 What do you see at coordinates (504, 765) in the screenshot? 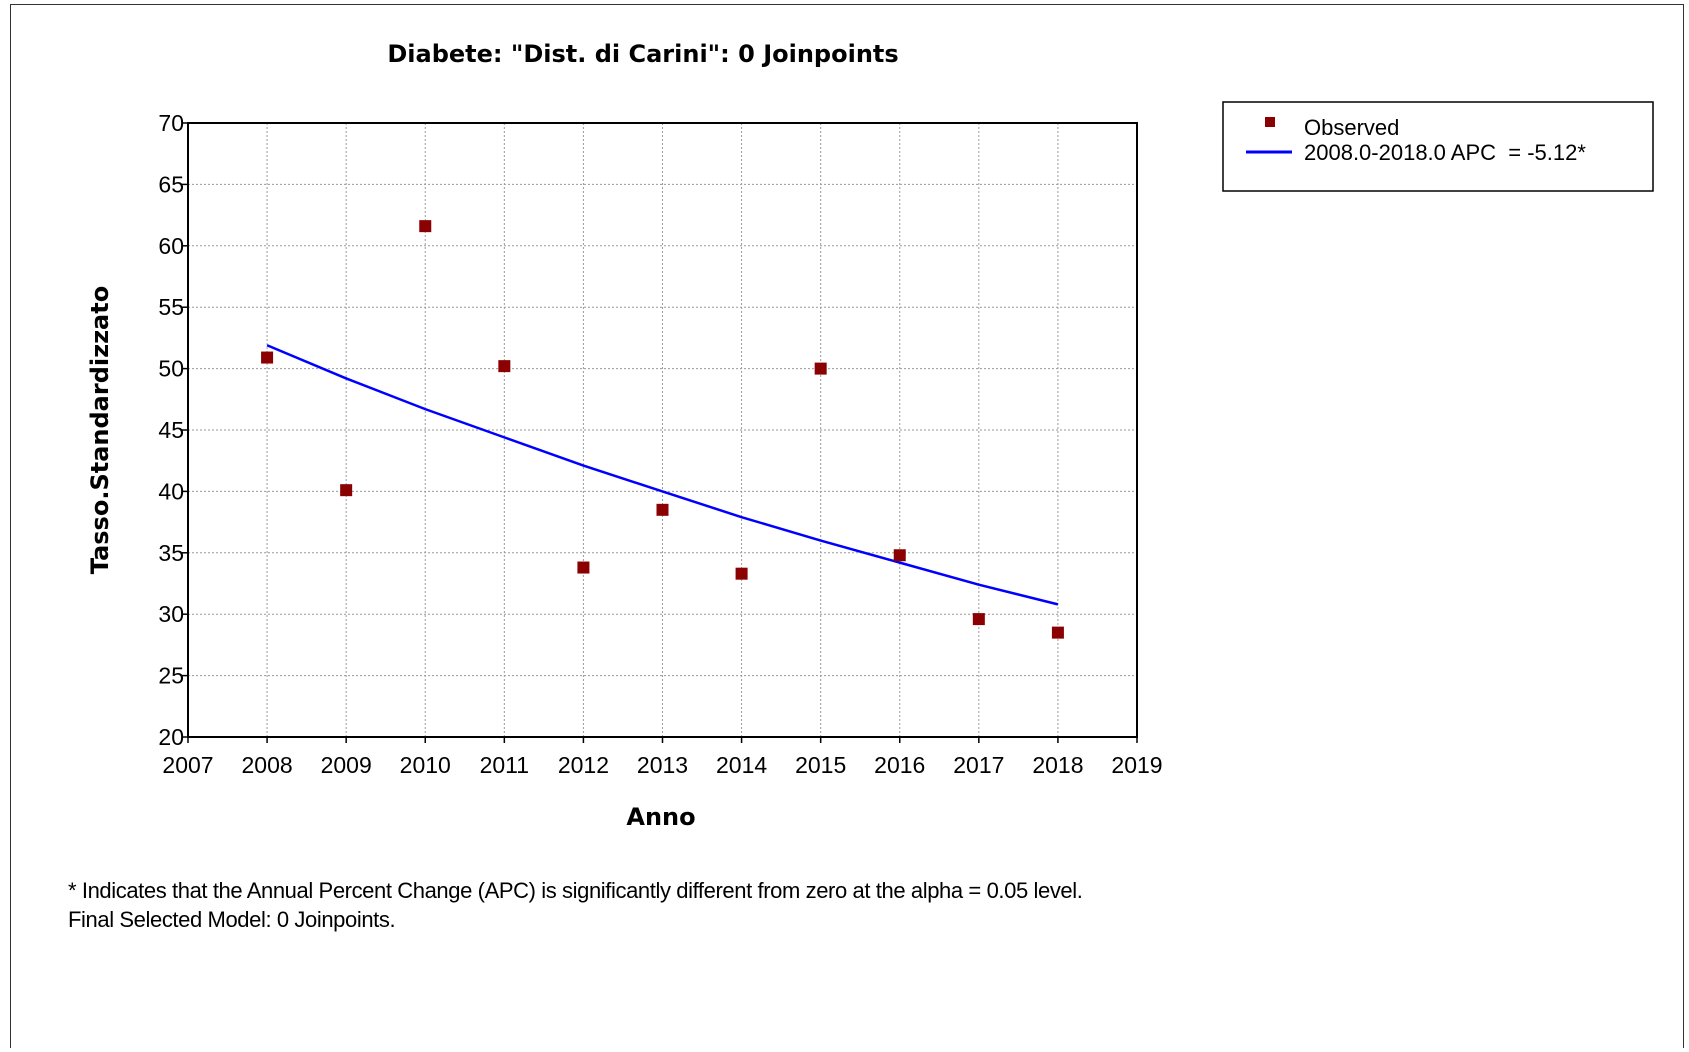
I see `x-tick-label: 2011` at bounding box center [504, 765].